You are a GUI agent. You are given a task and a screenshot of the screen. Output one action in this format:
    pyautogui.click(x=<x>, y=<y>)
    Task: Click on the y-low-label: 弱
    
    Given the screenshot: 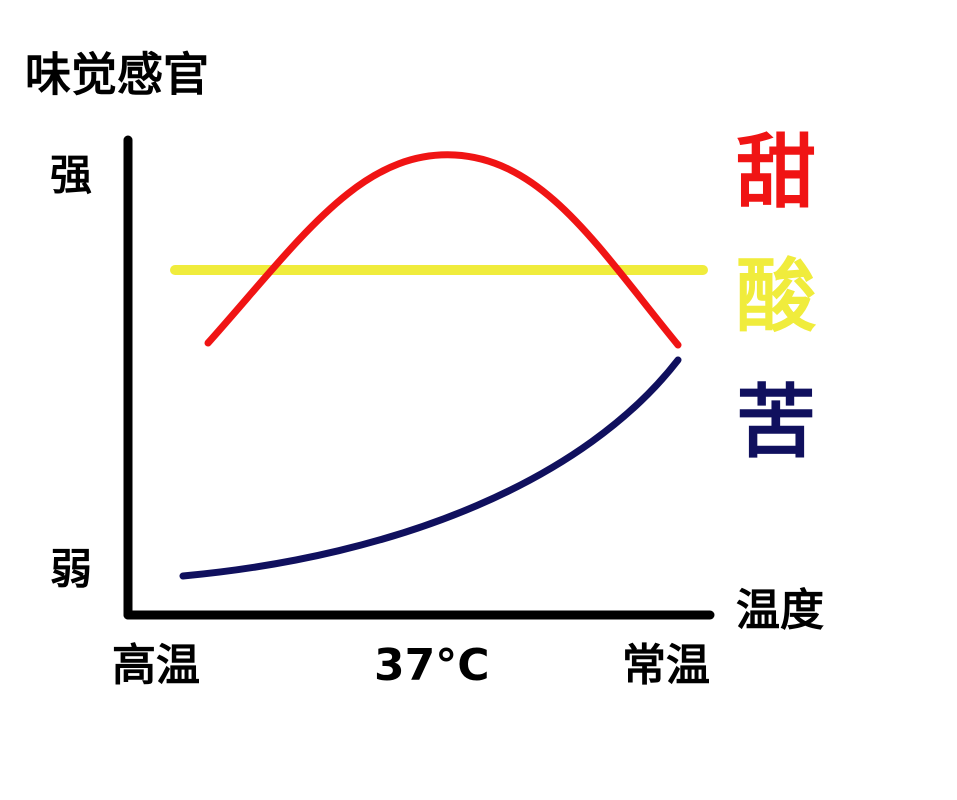 What is the action you would take?
    pyautogui.click(x=71, y=569)
    